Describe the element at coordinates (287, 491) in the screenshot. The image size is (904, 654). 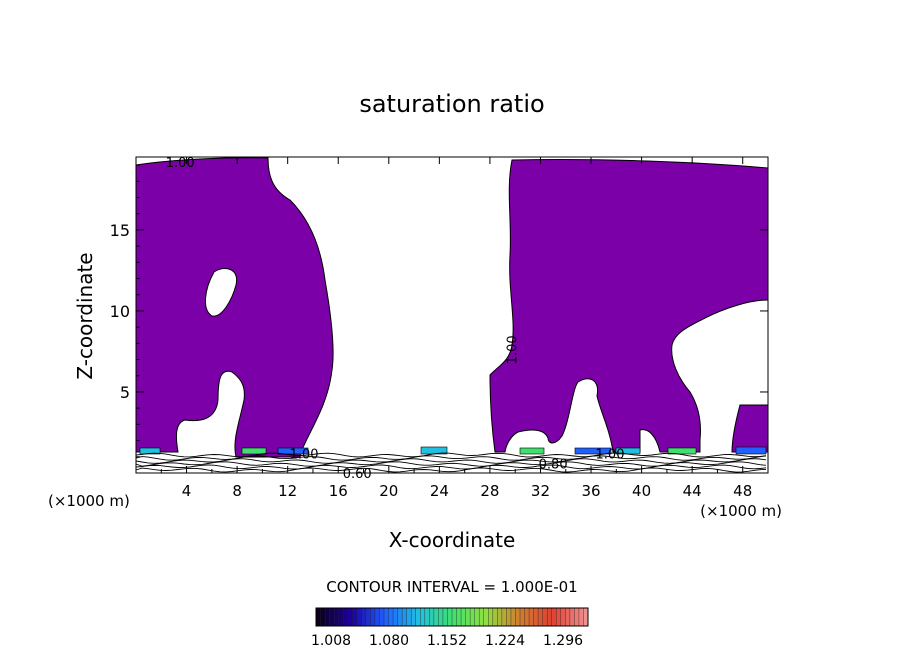
I see `x-tick-label: 12` at that location.